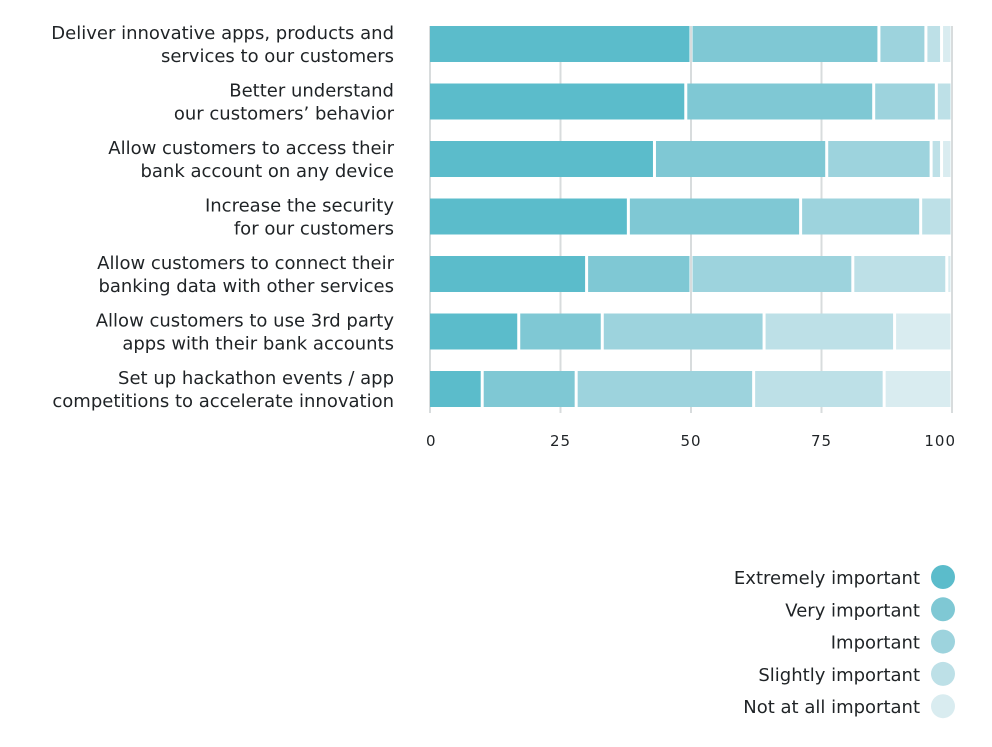 This screenshot has height=747, width=992. Describe the element at coordinates (222, 33) in the screenshot. I see `category-label-row1-line1: Deliver innovative apps, products and` at that location.